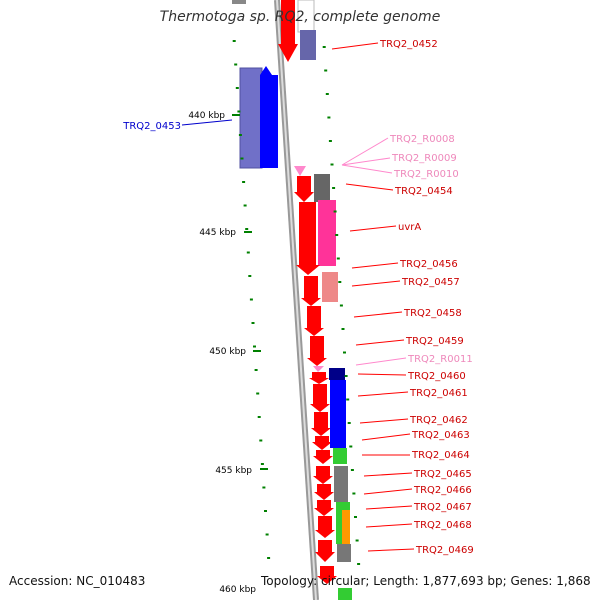 This screenshot has width=600, height=600. What do you see at coordinates (409, 227) in the screenshot?
I see `gene-label-uvrA: uvrA` at bounding box center [409, 227].